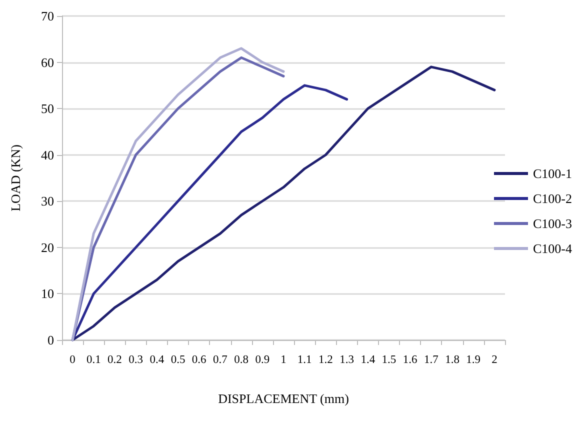 This screenshot has height=422, width=585. I want to click on legend-label: C100-2, so click(552, 198).